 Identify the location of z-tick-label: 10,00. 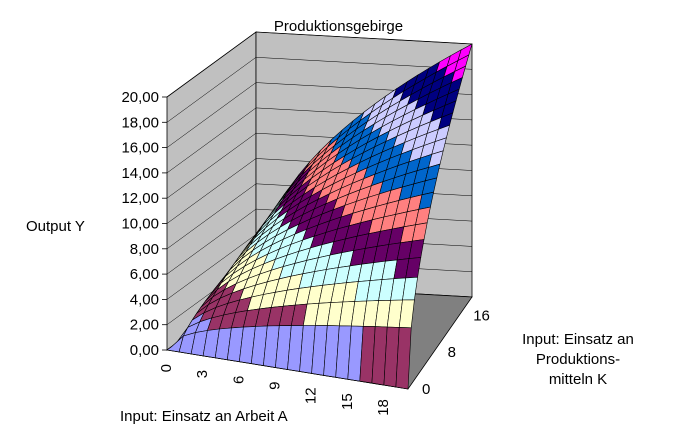
(140, 224).